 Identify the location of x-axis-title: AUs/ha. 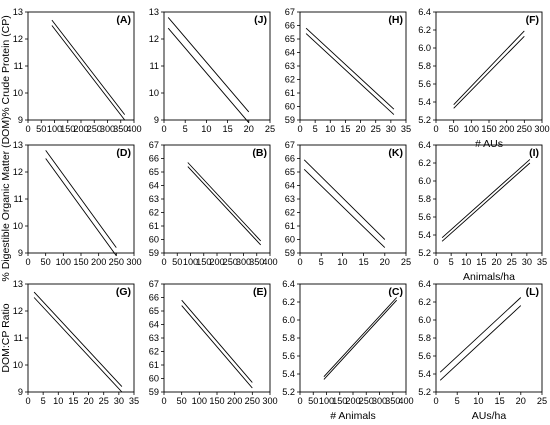
(489, 416).